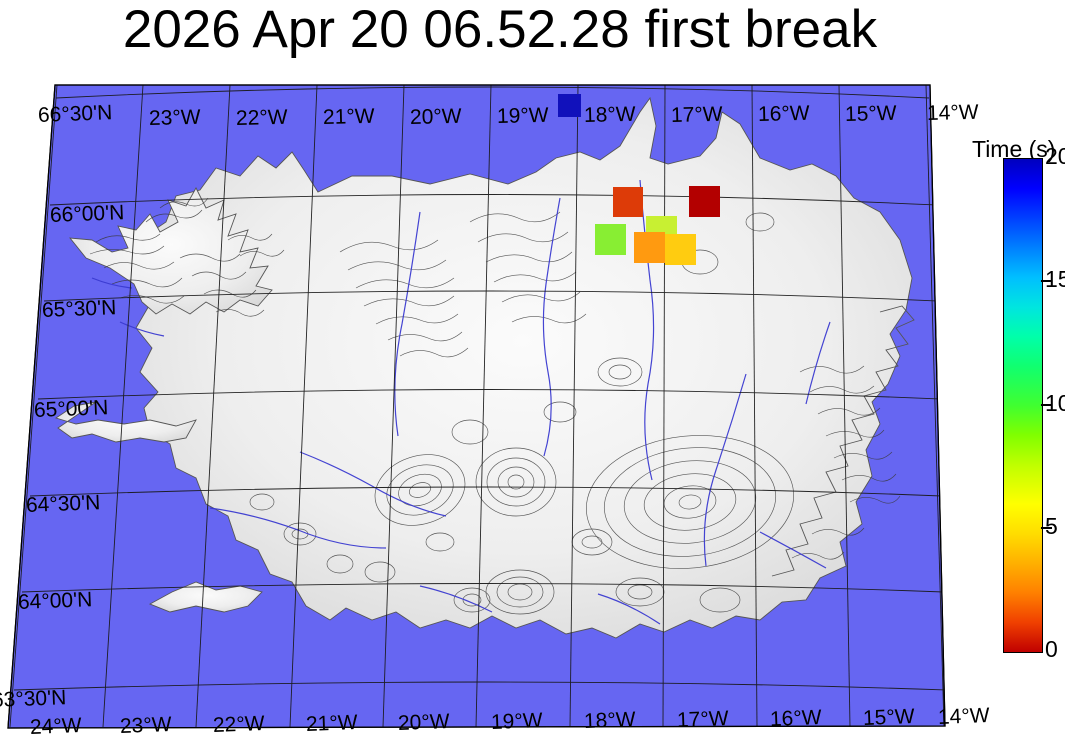  I want to click on lon-label-bottom-2: 22°W, so click(238, 724).